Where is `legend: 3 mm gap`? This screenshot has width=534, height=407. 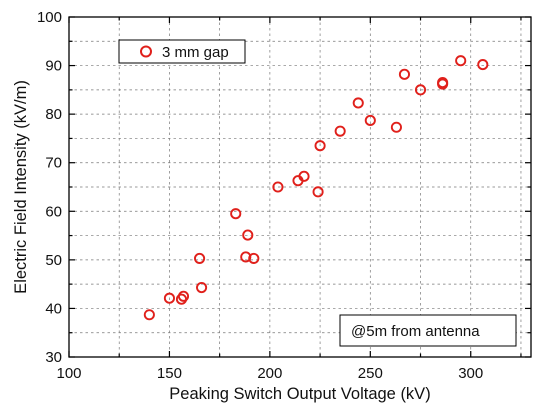 legend: 3 mm gap is located at coordinates (182, 51).